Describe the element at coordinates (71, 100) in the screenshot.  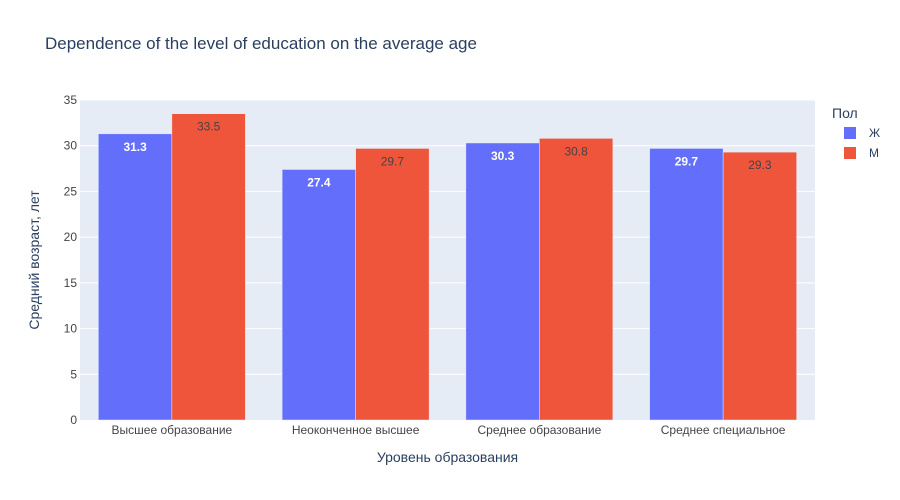
I see `y-tick-label: 35` at that location.